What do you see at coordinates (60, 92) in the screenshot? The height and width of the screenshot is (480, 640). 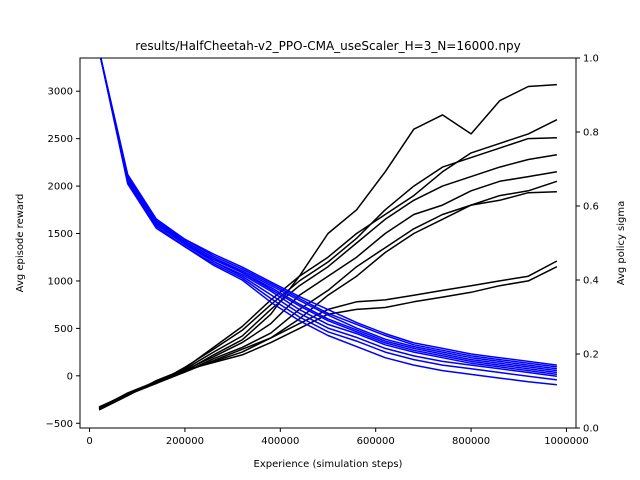 I see `y-left-tick-label: 3000` at bounding box center [60, 92].